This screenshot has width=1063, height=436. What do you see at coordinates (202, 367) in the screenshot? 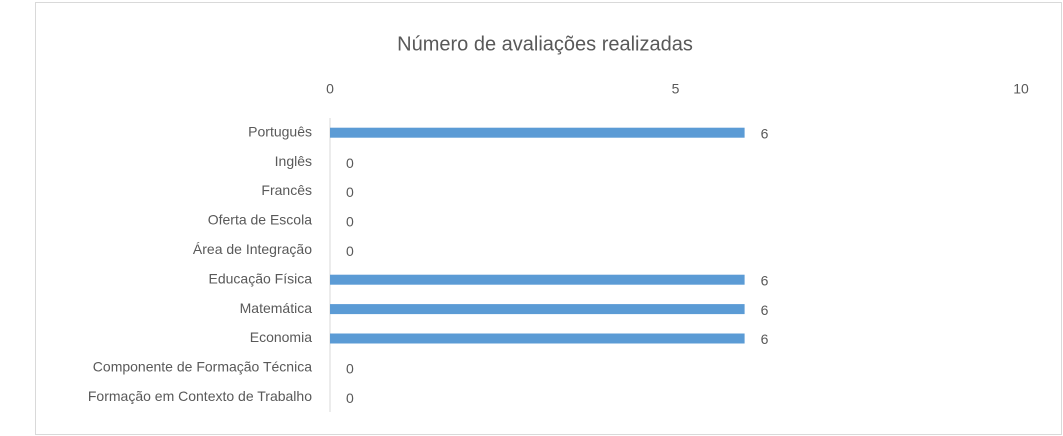
I see `y-tick-label: Componente de Formação Técnica` at bounding box center [202, 367].